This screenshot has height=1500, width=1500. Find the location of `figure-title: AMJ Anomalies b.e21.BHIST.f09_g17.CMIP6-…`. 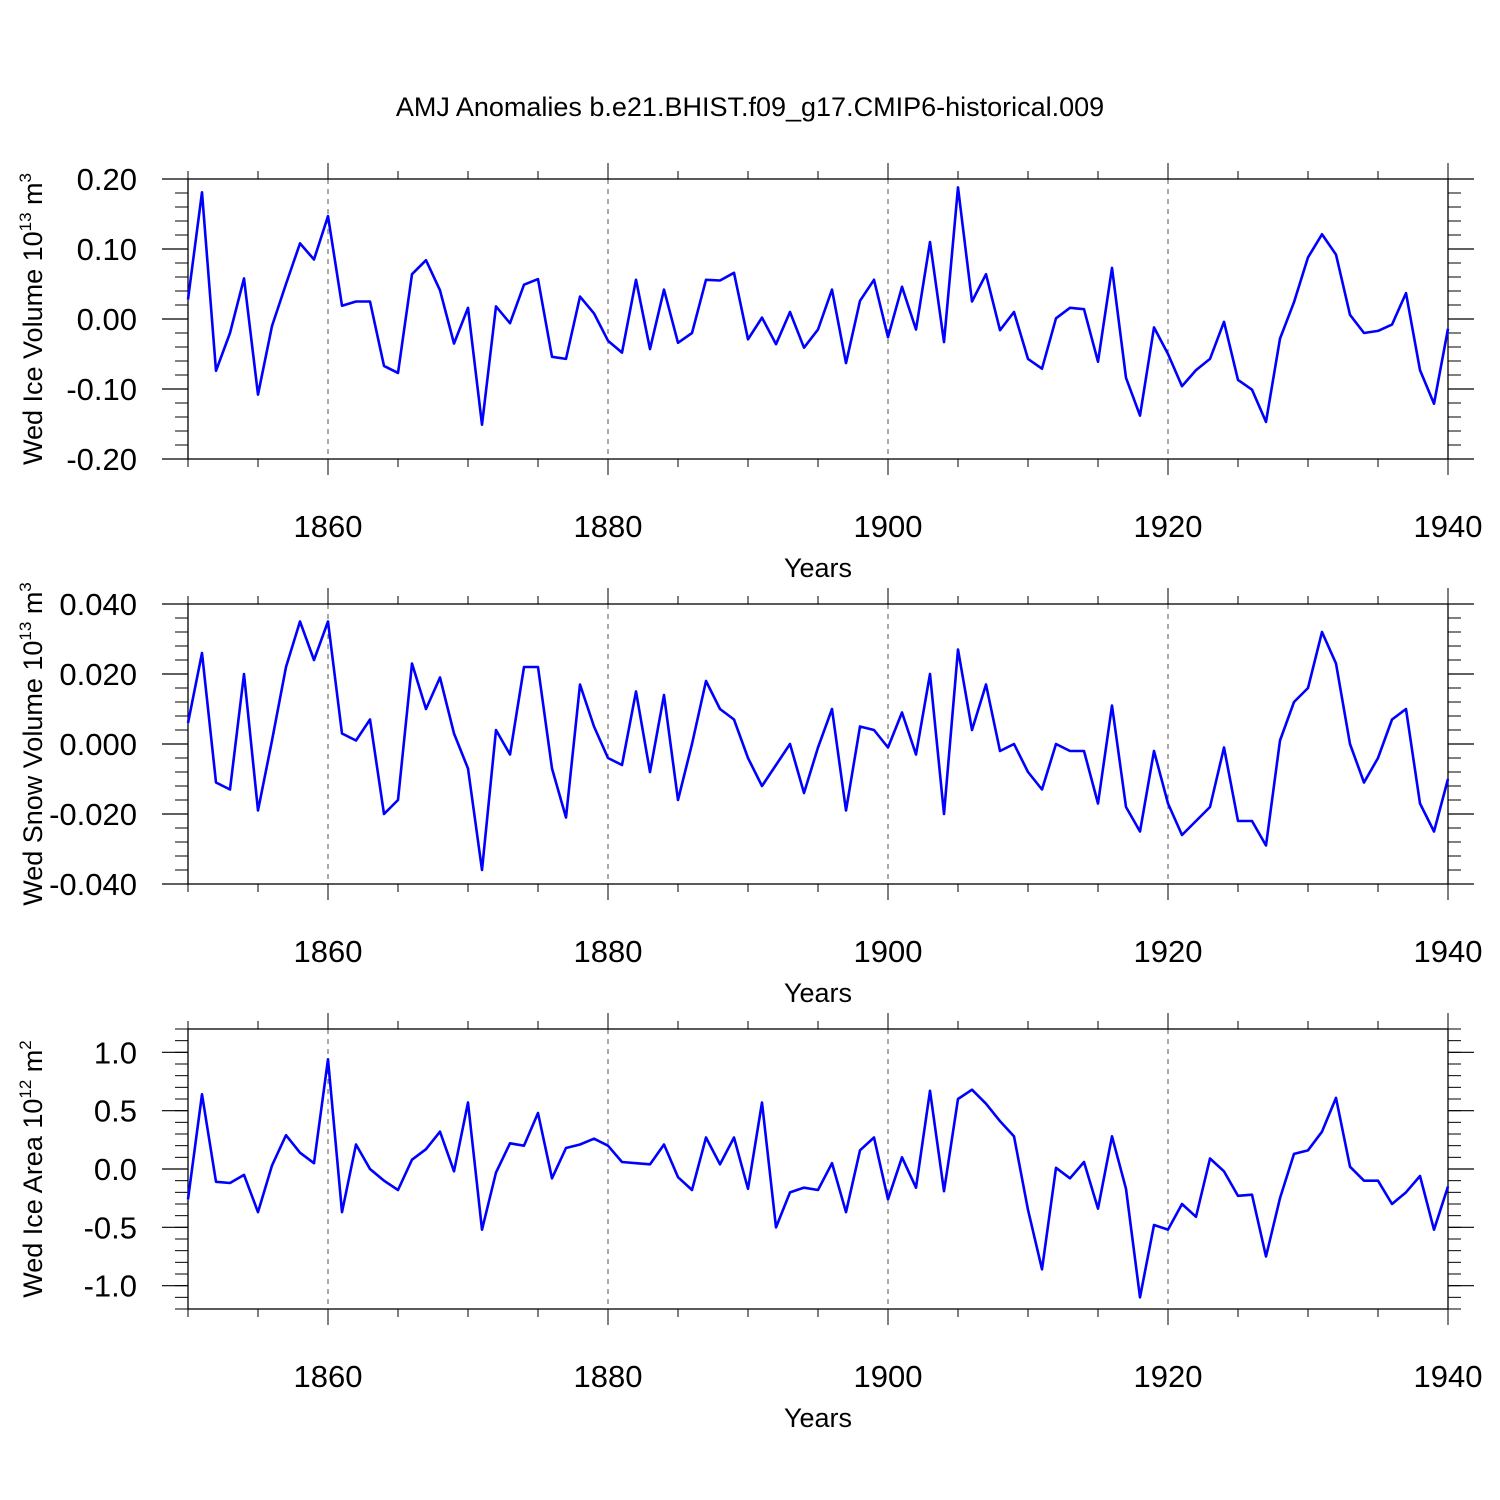

figure-title: AMJ Anomalies b.e21.BHIST.f09_g17.CMIP6-… is located at coordinates (750, 107).